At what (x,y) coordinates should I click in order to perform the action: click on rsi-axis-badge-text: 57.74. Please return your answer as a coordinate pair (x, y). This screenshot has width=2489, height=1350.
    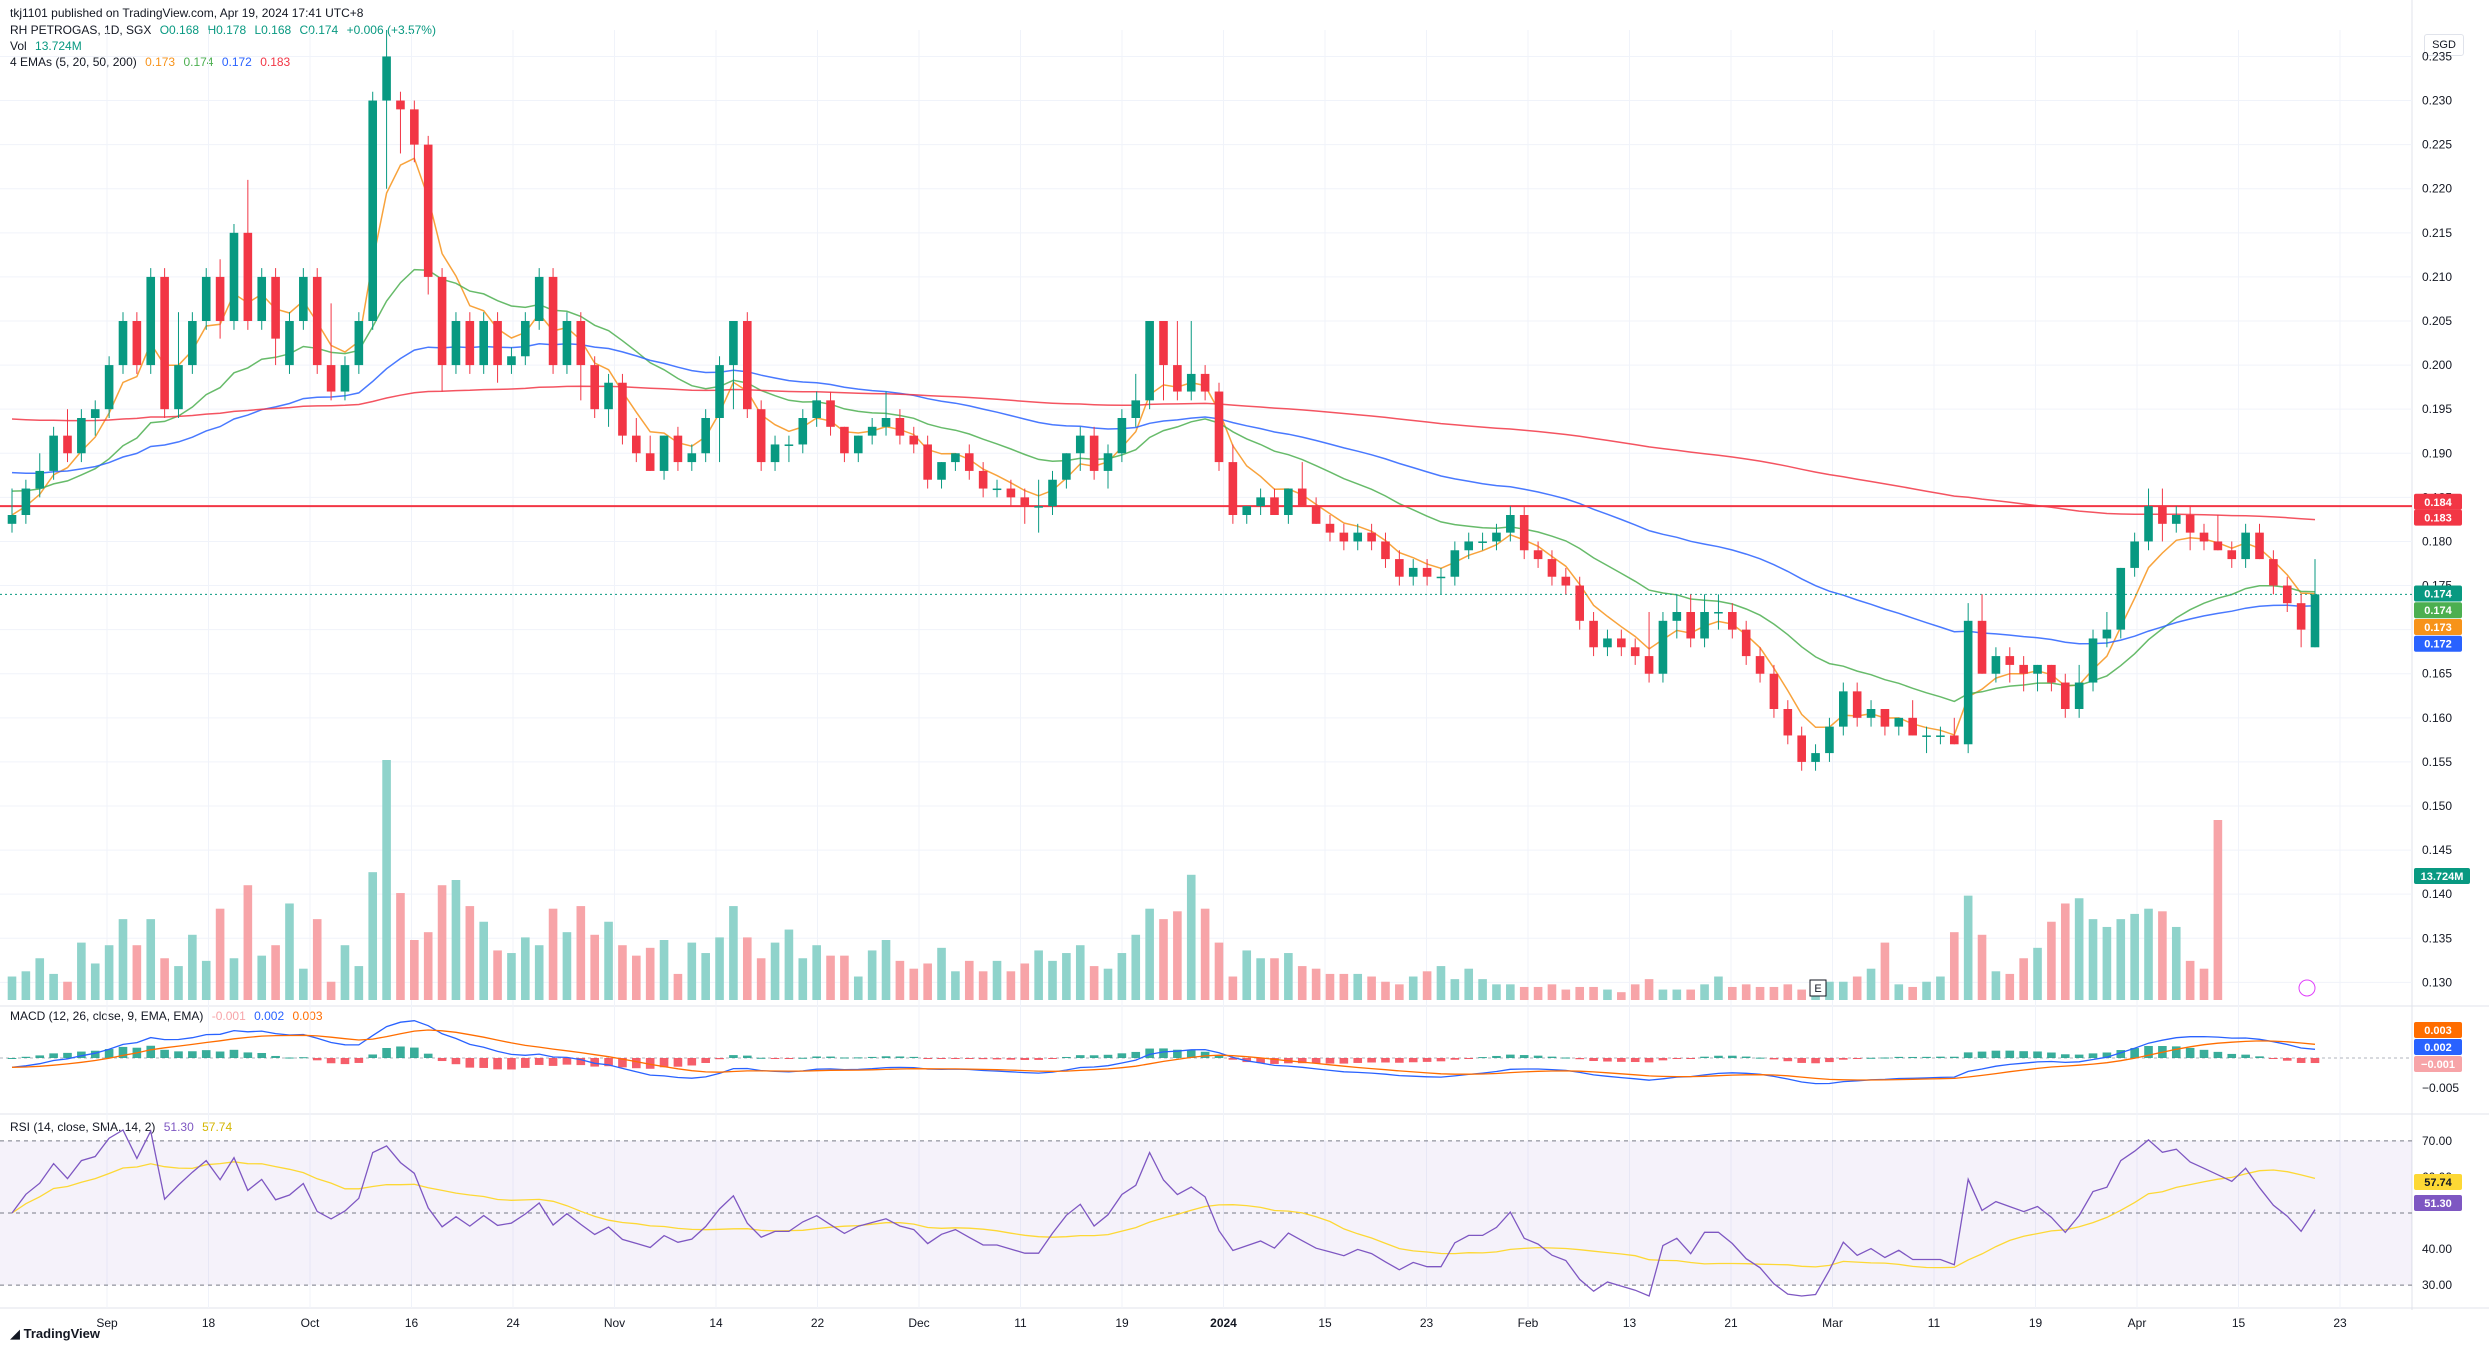
    Looking at the image, I should click on (2438, 1183).